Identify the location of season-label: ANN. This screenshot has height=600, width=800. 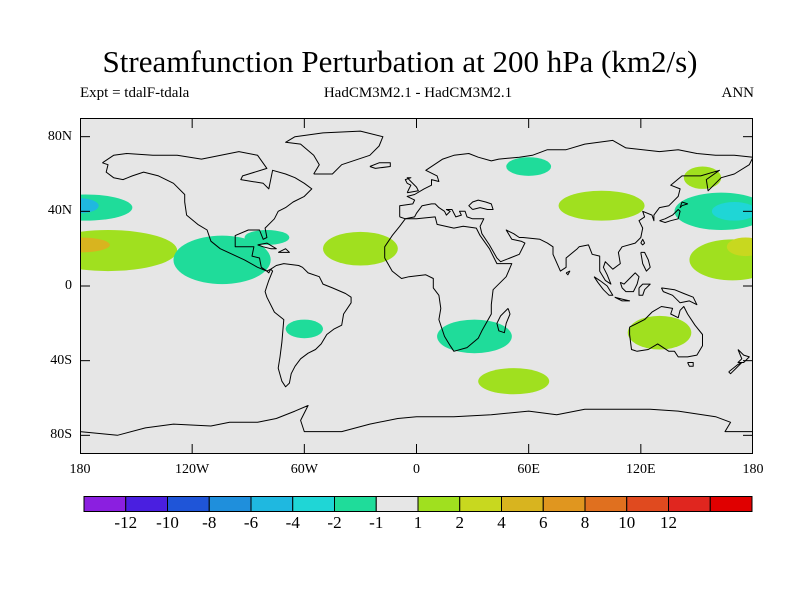
(738, 93).